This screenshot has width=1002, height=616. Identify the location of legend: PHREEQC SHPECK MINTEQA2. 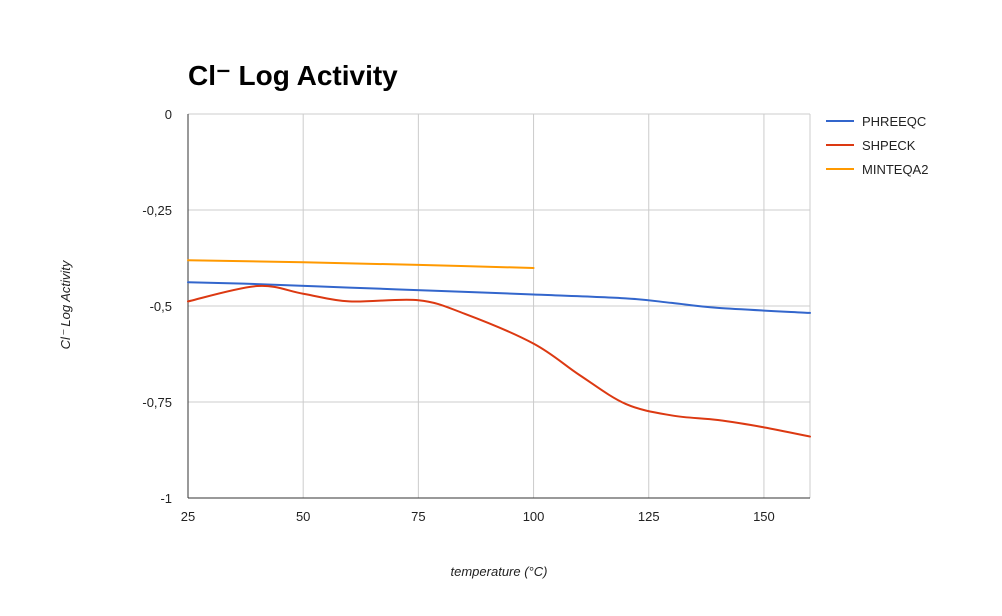
(877, 145).